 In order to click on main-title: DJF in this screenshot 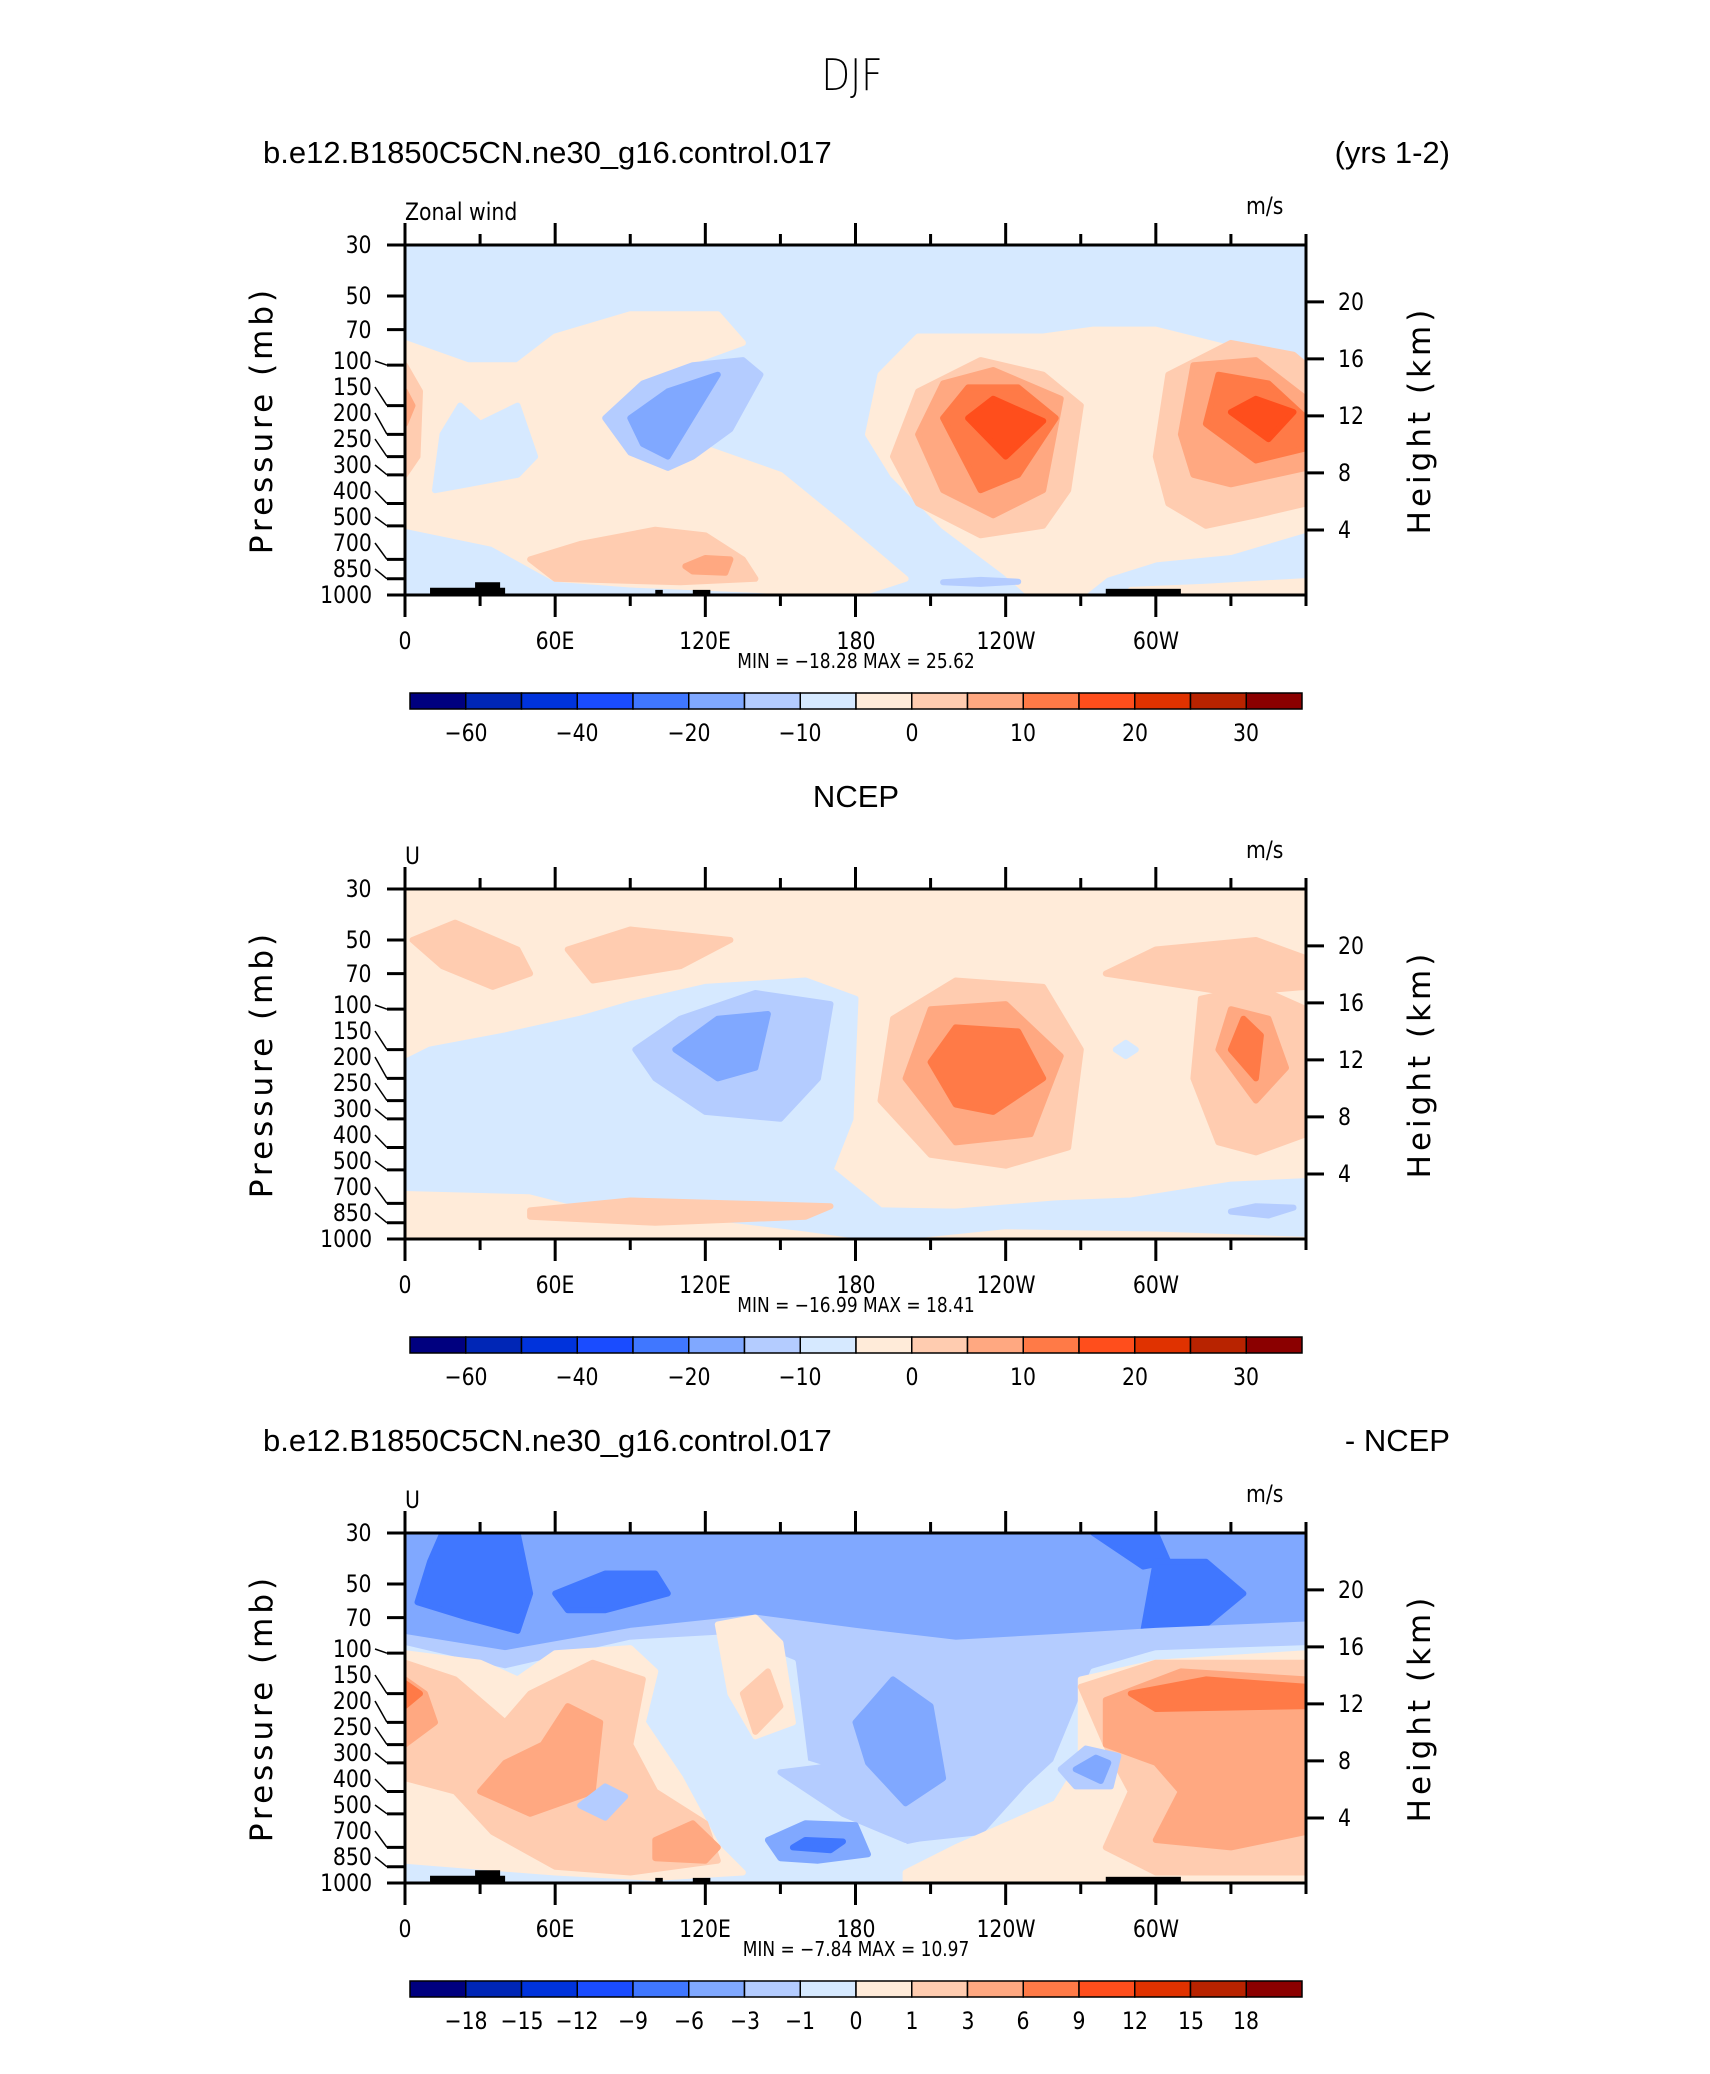, I will do `click(852, 75)`.